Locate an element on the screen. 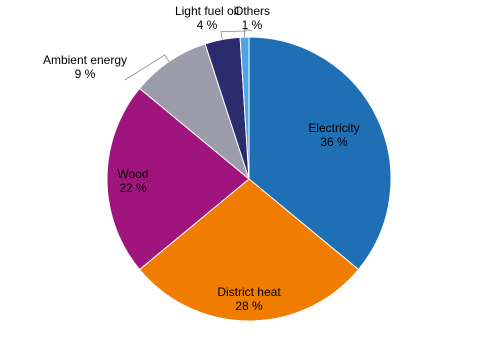  slice-label: Others is located at coordinates (252, 11).